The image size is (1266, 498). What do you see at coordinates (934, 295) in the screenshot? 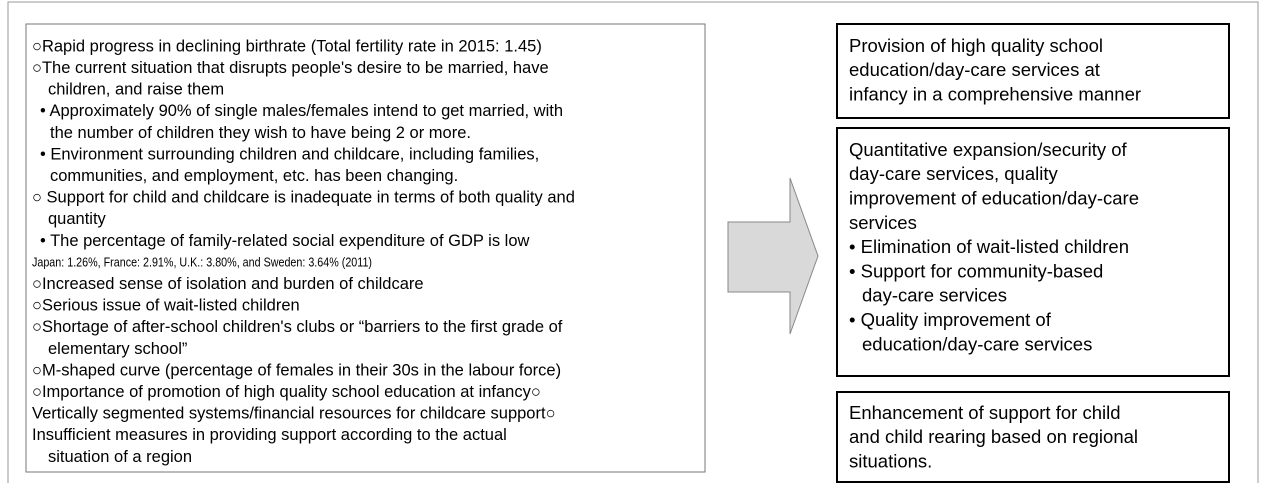
I see `text-line: day-care services` at bounding box center [934, 295].